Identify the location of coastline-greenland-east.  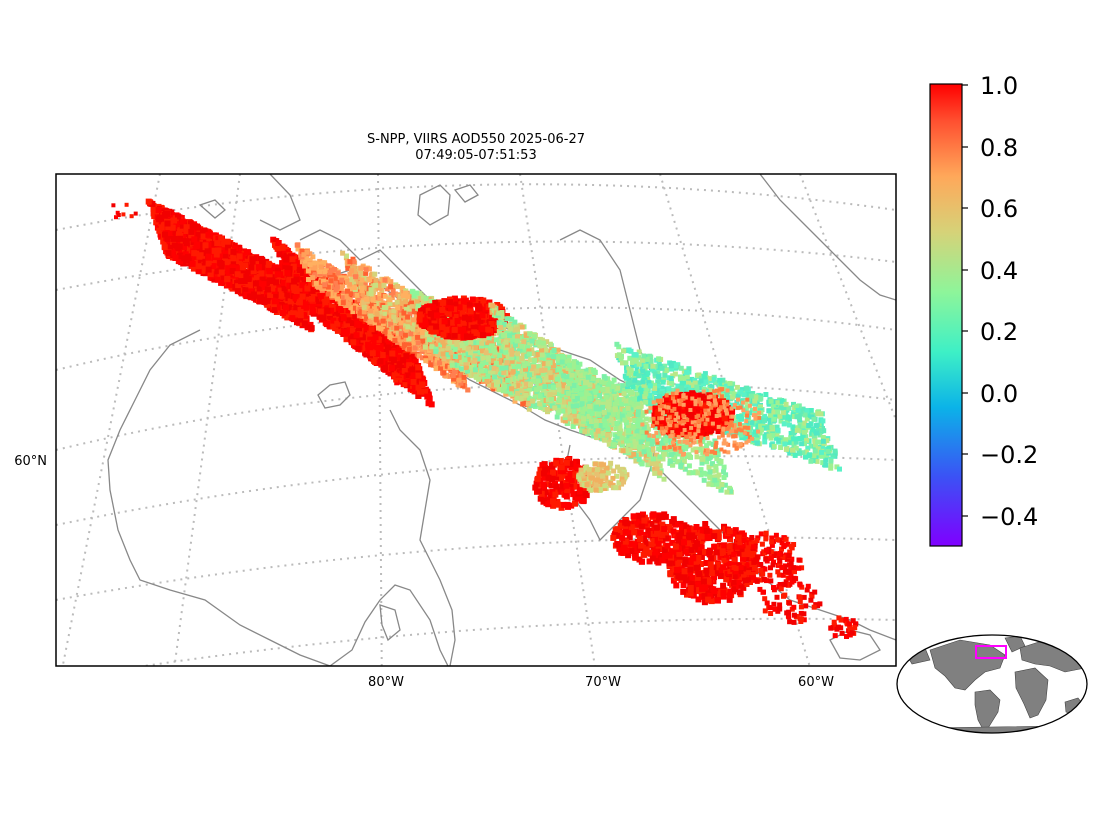
(827, 237).